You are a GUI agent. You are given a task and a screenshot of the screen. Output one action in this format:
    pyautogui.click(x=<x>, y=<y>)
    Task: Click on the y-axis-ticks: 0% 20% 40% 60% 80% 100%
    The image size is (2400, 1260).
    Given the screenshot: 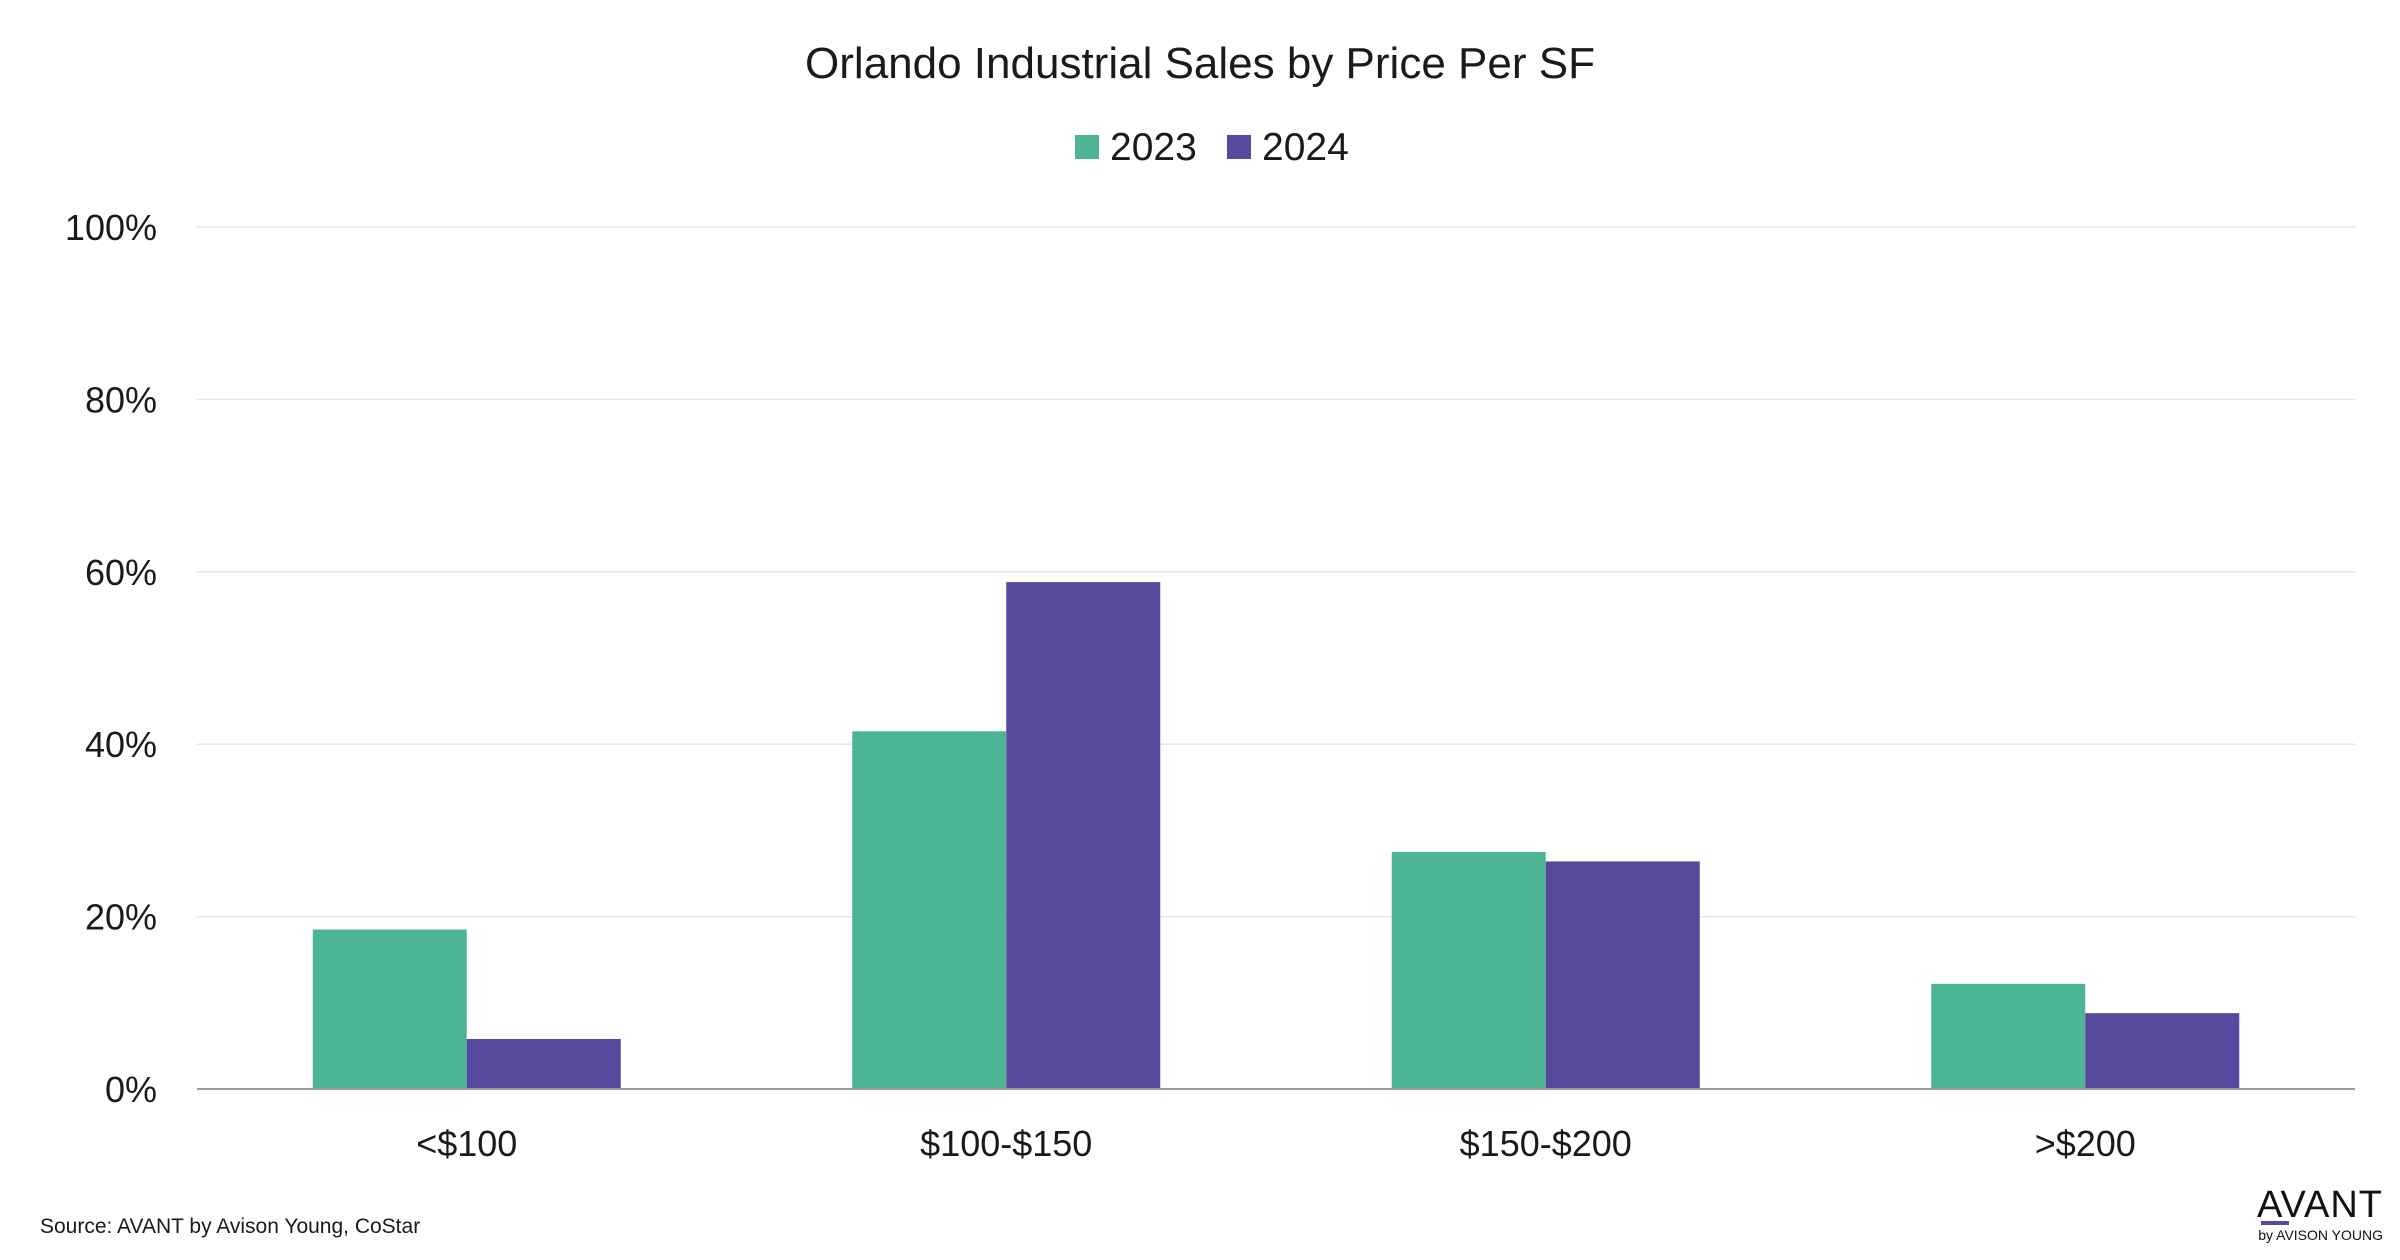 What is the action you would take?
    pyautogui.click(x=111, y=658)
    